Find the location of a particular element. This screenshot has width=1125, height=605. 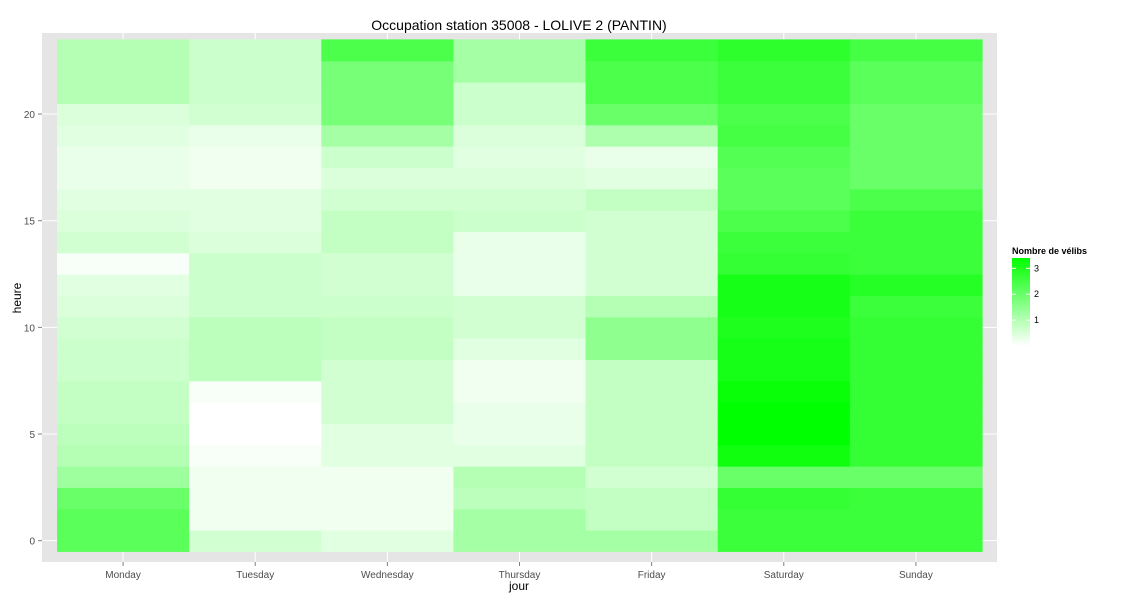

legend: Nombre de vélibs 1 2 3 is located at coordinates (1049, 296).